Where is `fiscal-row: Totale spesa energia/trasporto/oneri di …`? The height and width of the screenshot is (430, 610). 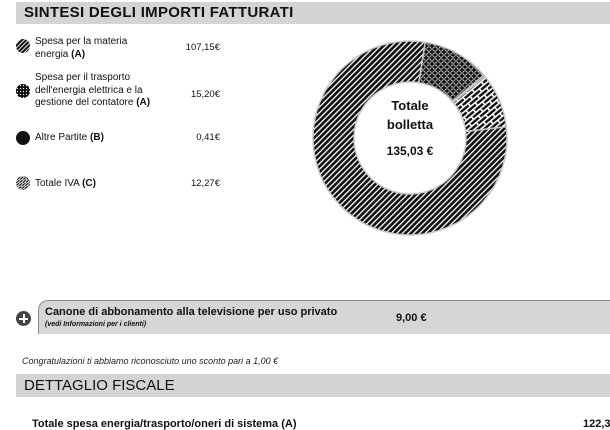 fiscal-row: Totale spesa energia/trasporto/oneri di … is located at coordinates (321, 424).